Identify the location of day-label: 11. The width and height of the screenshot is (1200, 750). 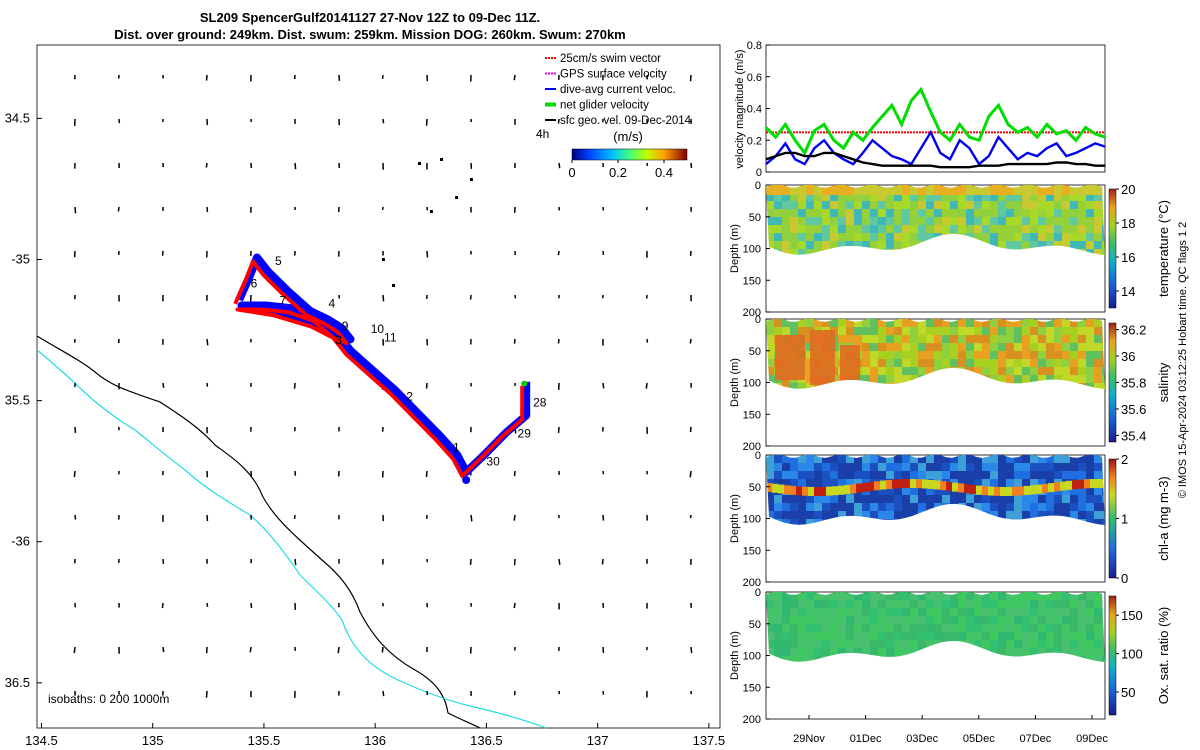
(390, 337).